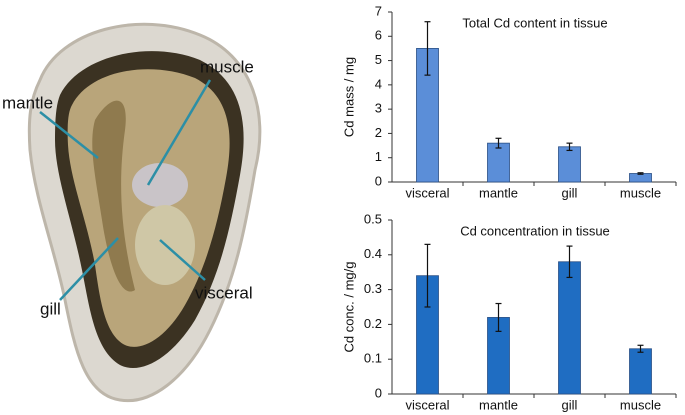 The image size is (685, 415). I want to click on muscle-spot, so click(160, 185).